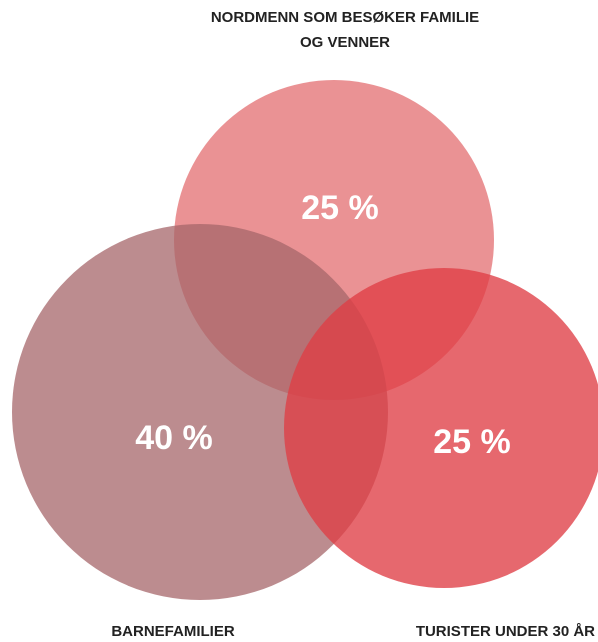 The height and width of the screenshot is (642, 598). I want to click on set-value: 40 %, so click(174, 438).